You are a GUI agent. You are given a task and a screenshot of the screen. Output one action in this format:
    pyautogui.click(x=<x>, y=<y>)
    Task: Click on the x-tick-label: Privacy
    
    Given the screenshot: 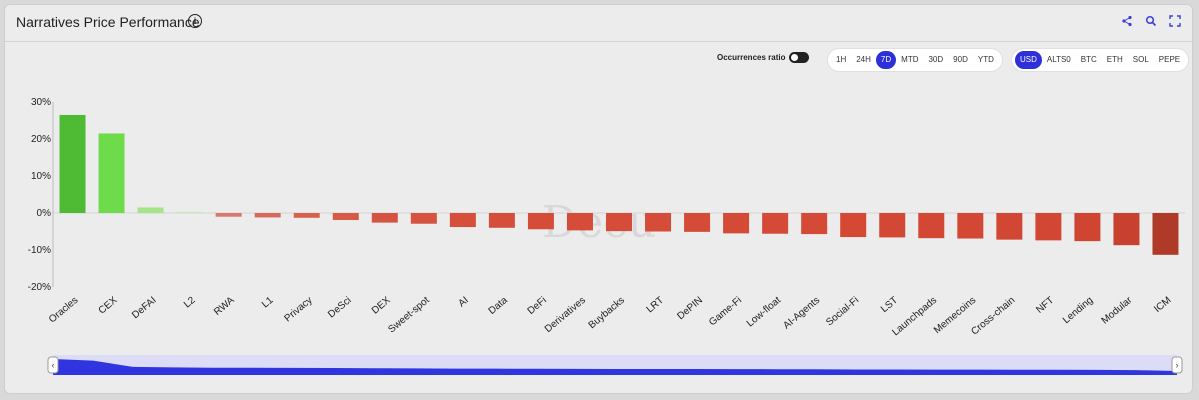 What is the action you would take?
    pyautogui.click(x=298, y=310)
    